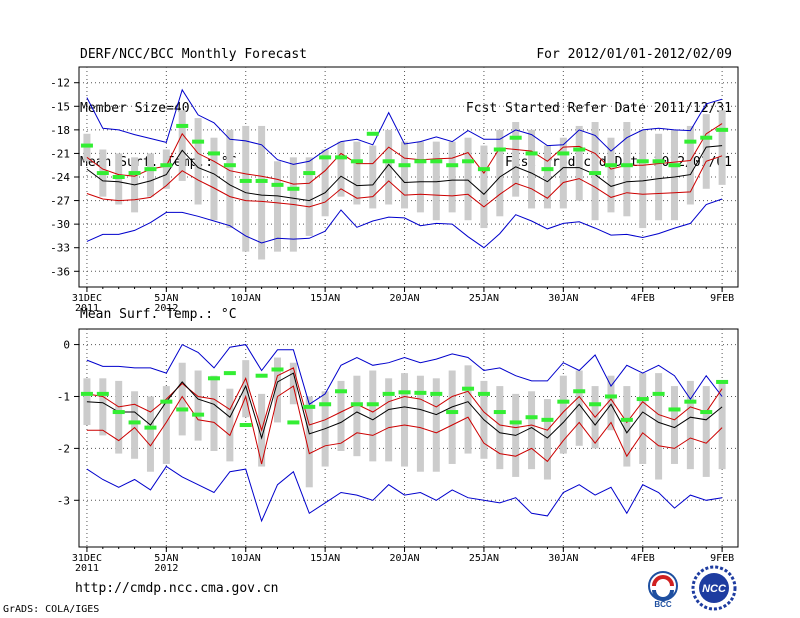 The height and width of the screenshot is (618, 800). What do you see at coordinates (193, 54) in the screenshot?
I see `chart-title: DERF/NCC/BCC Monthly Forecast` at bounding box center [193, 54].